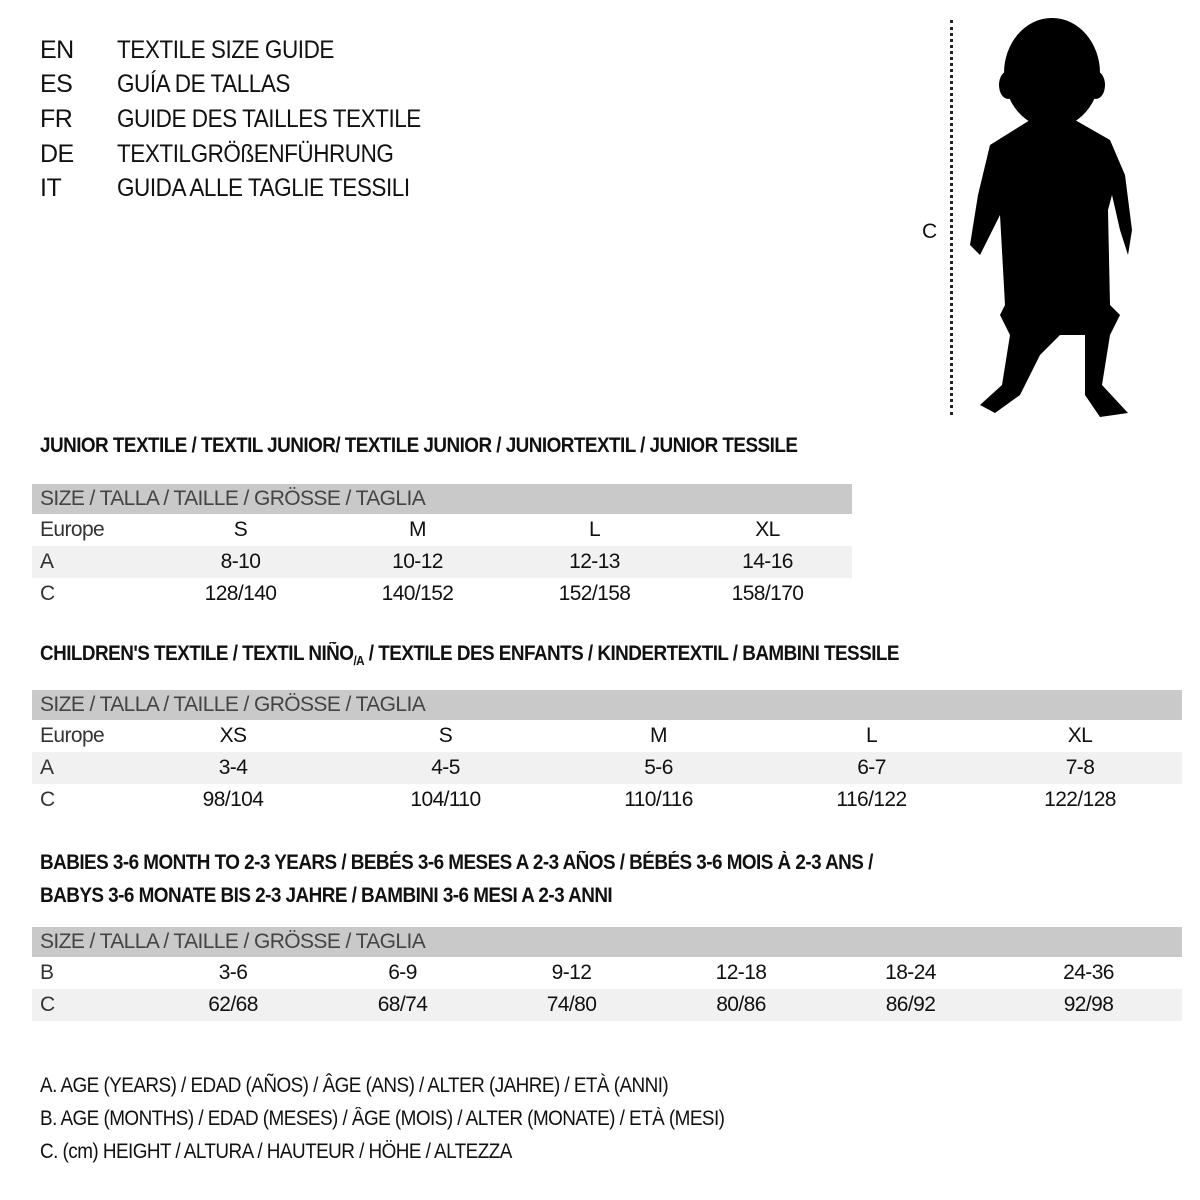 The width and height of the screenshot is (1200, 1200). I want to click on cell: 7-8, so click(1080, 768).